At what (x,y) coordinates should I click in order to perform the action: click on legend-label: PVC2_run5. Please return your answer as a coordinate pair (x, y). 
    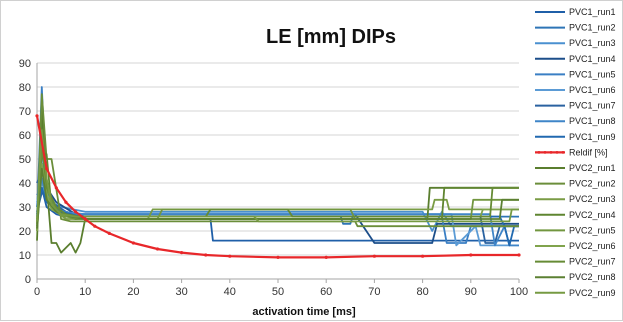
    Looking at the image, I should click on (592, 230).